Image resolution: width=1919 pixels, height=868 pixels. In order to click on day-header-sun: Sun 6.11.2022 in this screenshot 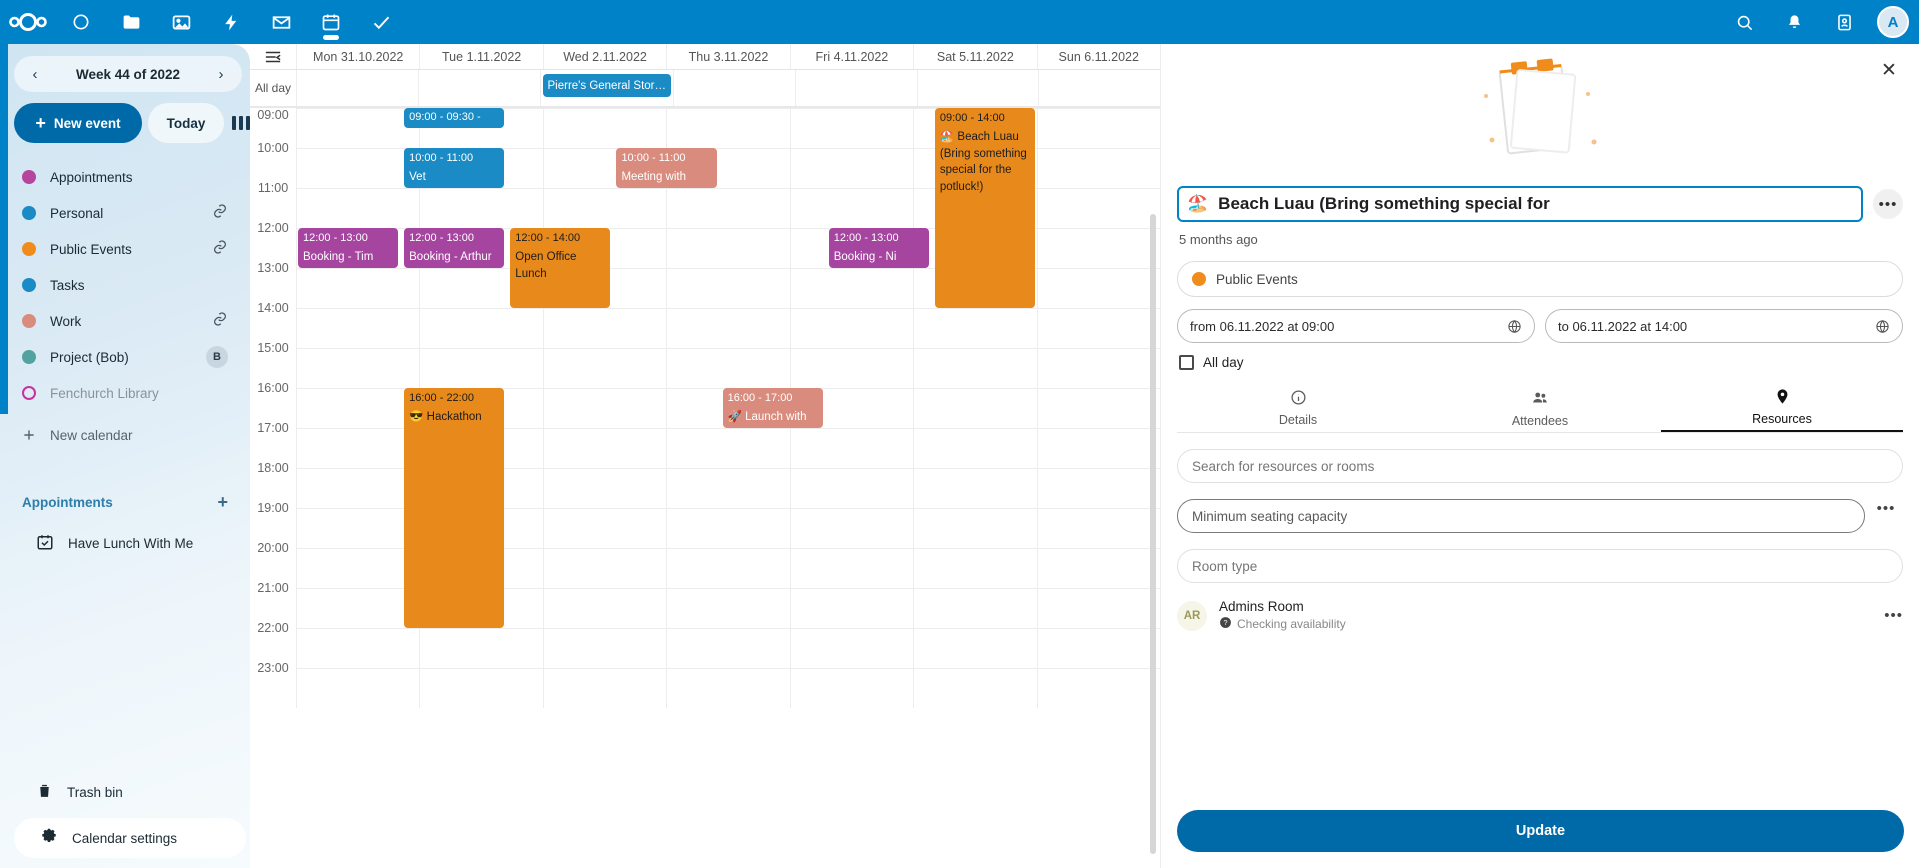, I will do `click(1098, 56)`.